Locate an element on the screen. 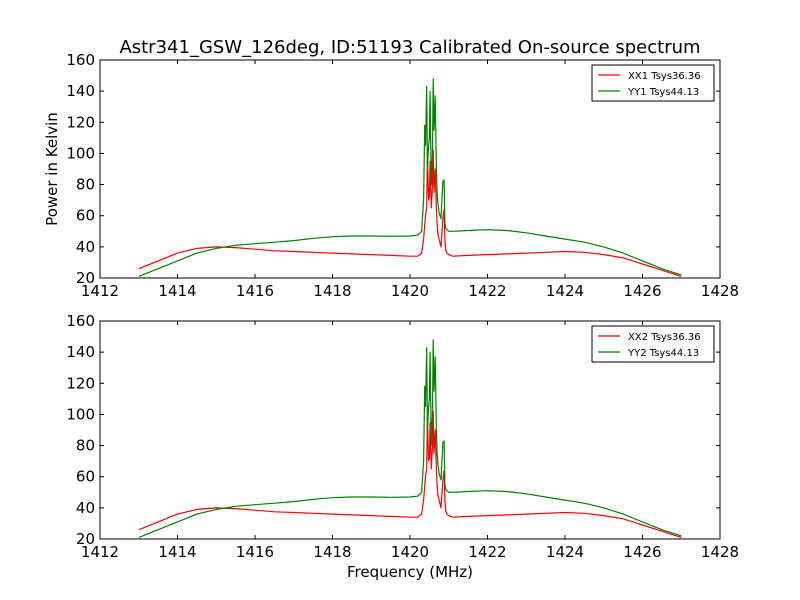 The height and width of the screenshot is (600, 800). legend-label: YY2 Tsys44.13 is located at coordinates (663, 353).